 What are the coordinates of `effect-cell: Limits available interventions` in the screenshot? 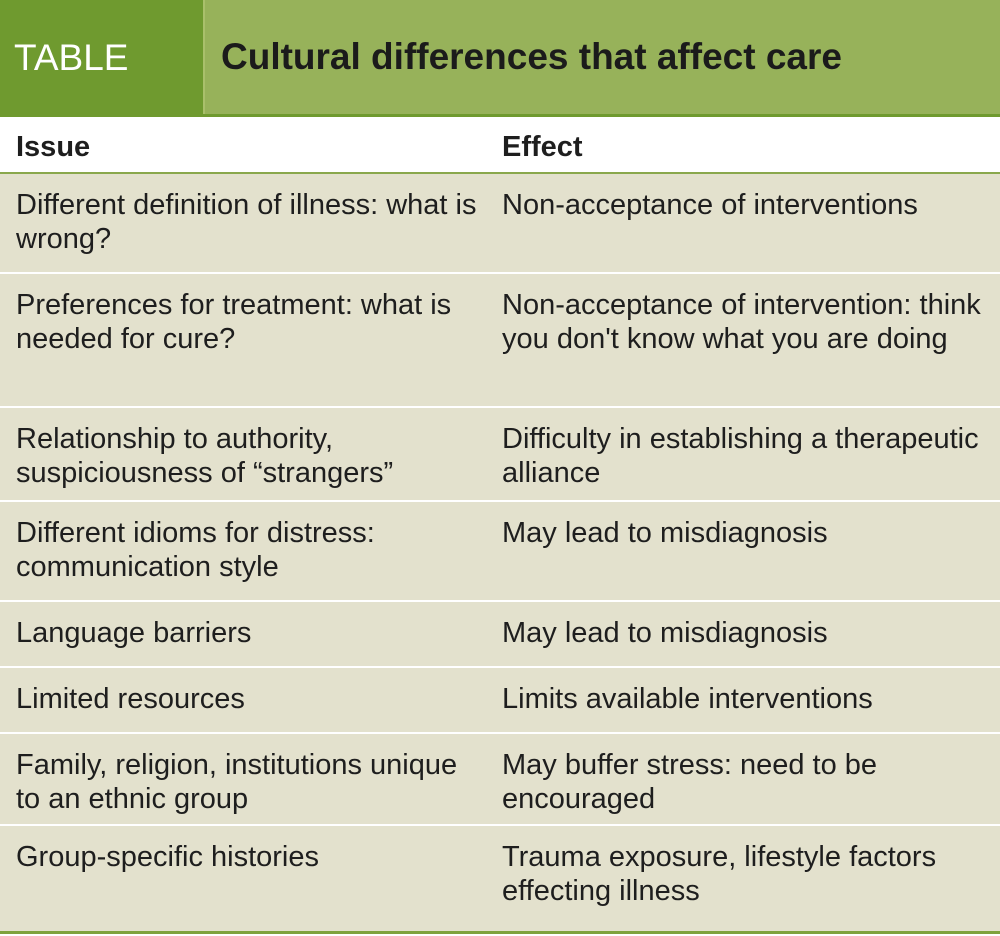 It's located at (687, 699).